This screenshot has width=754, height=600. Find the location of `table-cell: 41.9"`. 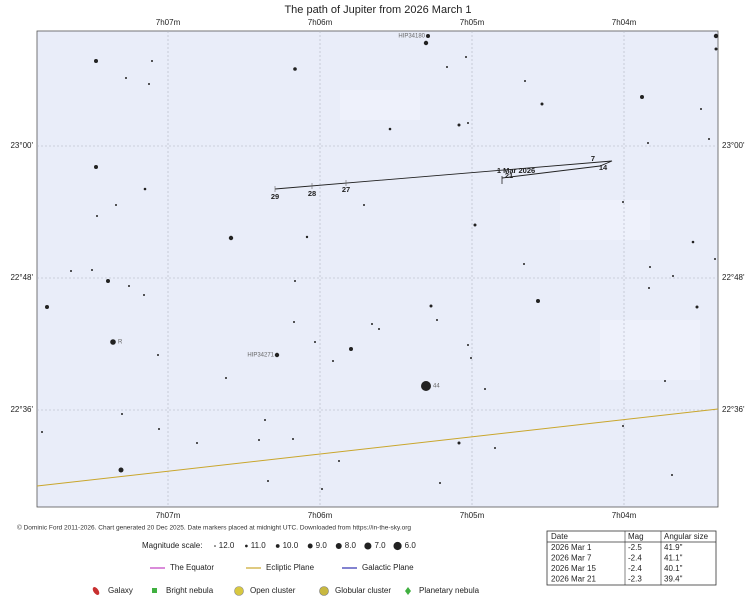

table-cell: 41.9" is located at coordinates (673, 547).